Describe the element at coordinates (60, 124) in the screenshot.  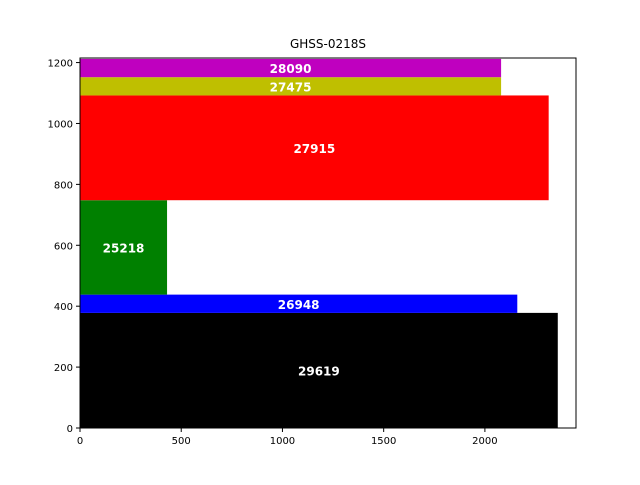
I see `y-tick-label: 1000` at that location.